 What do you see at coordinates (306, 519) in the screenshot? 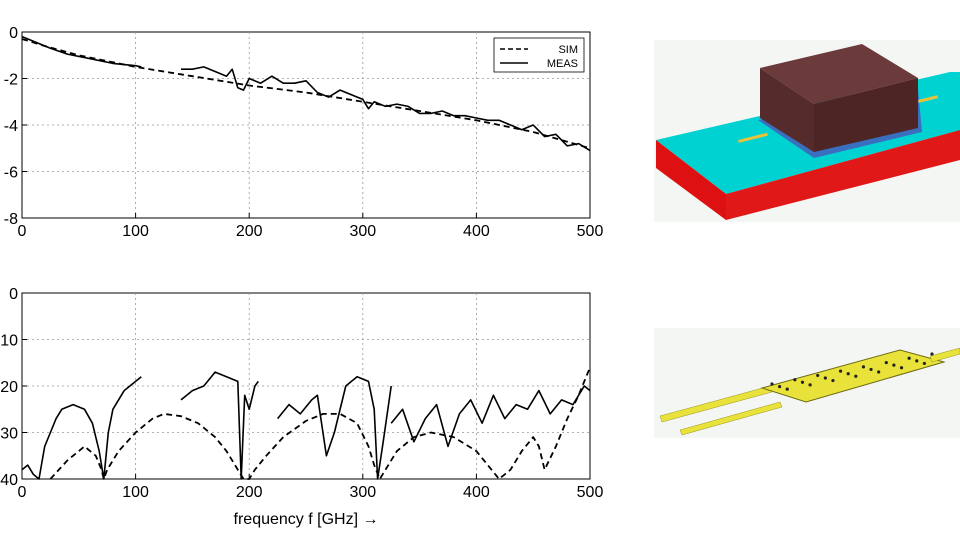
I see `x-axis-label: frequency f [GHz] →` at bounding box center [306, 519].